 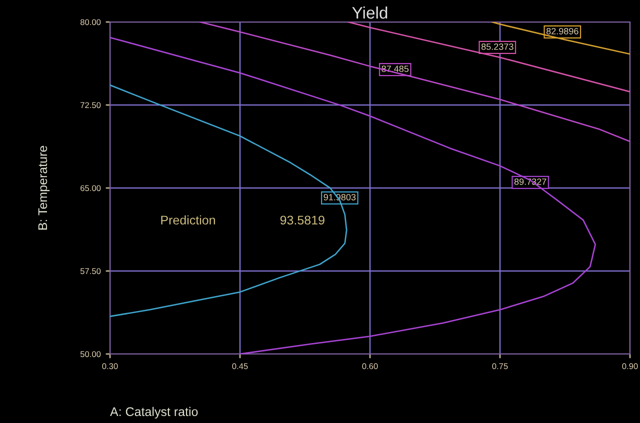 What do you see at coordinates (90, 22) in the screenshot?
I see `y-tick-label: 80.00` at bounding box center [90, 22].